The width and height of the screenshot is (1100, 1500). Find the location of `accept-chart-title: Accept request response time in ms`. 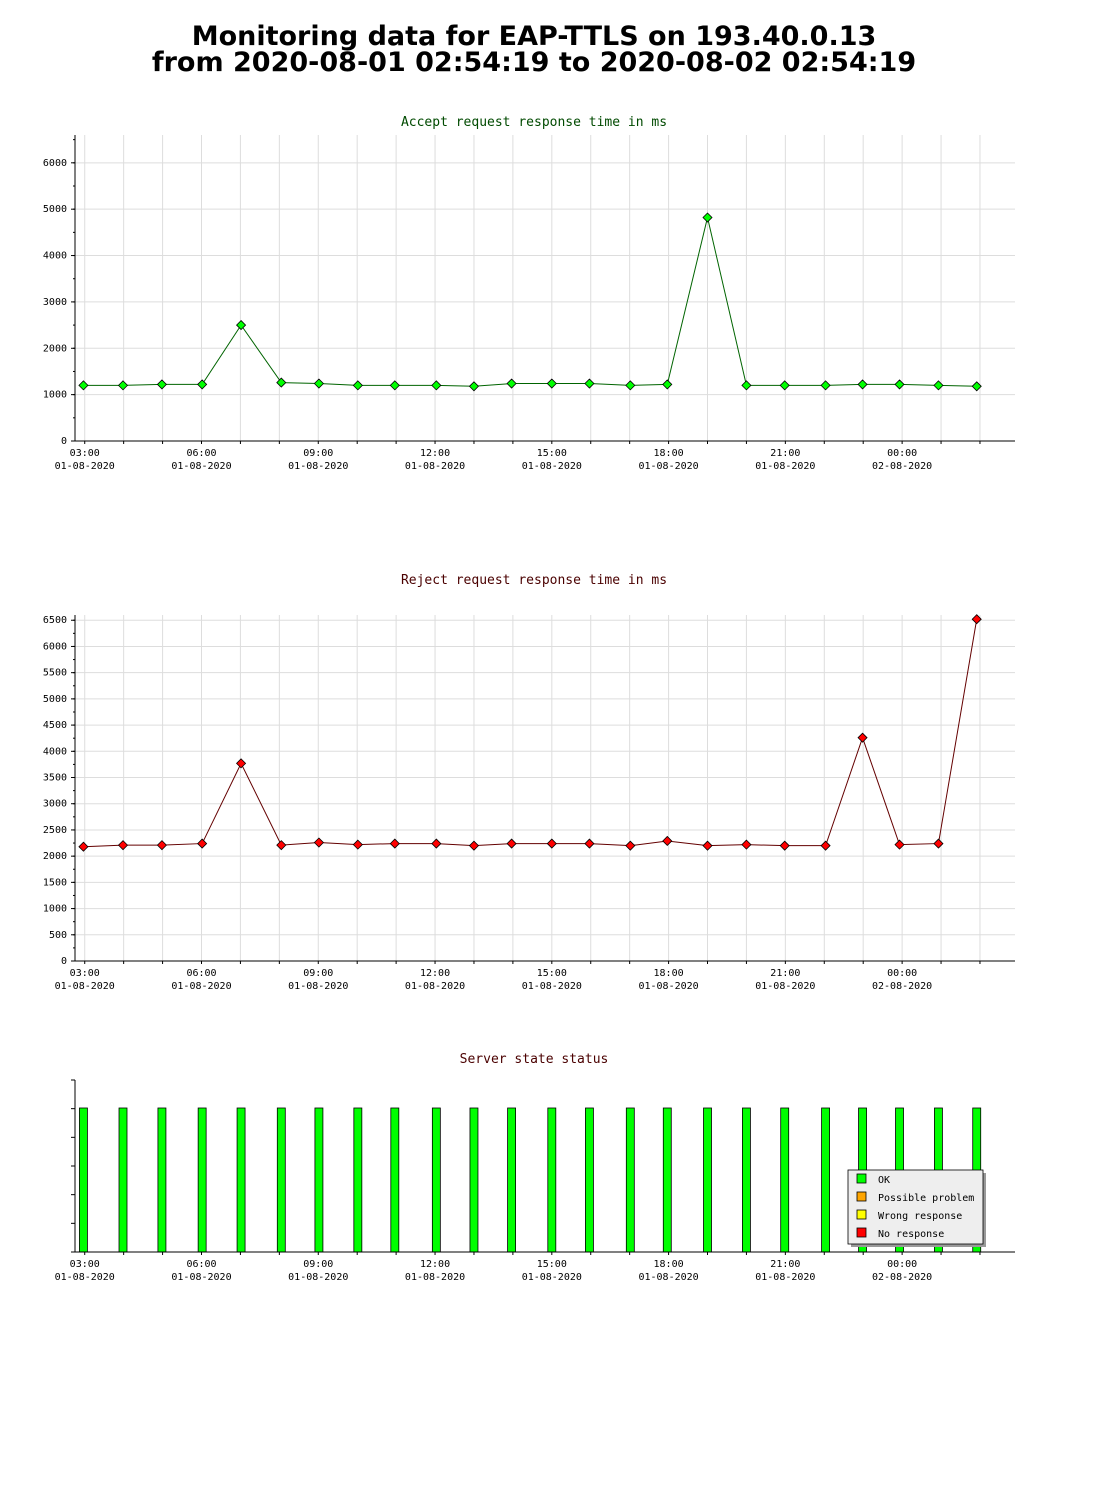

accept-chart-title: Accept request response time in ms is located at coordinates (534, 122).